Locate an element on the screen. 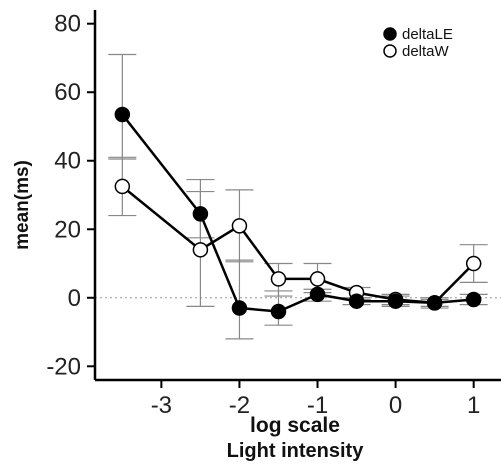 This screenshot has width=501, height=466. y-tick-label--20: -20 is located at coordinates (63, 366).